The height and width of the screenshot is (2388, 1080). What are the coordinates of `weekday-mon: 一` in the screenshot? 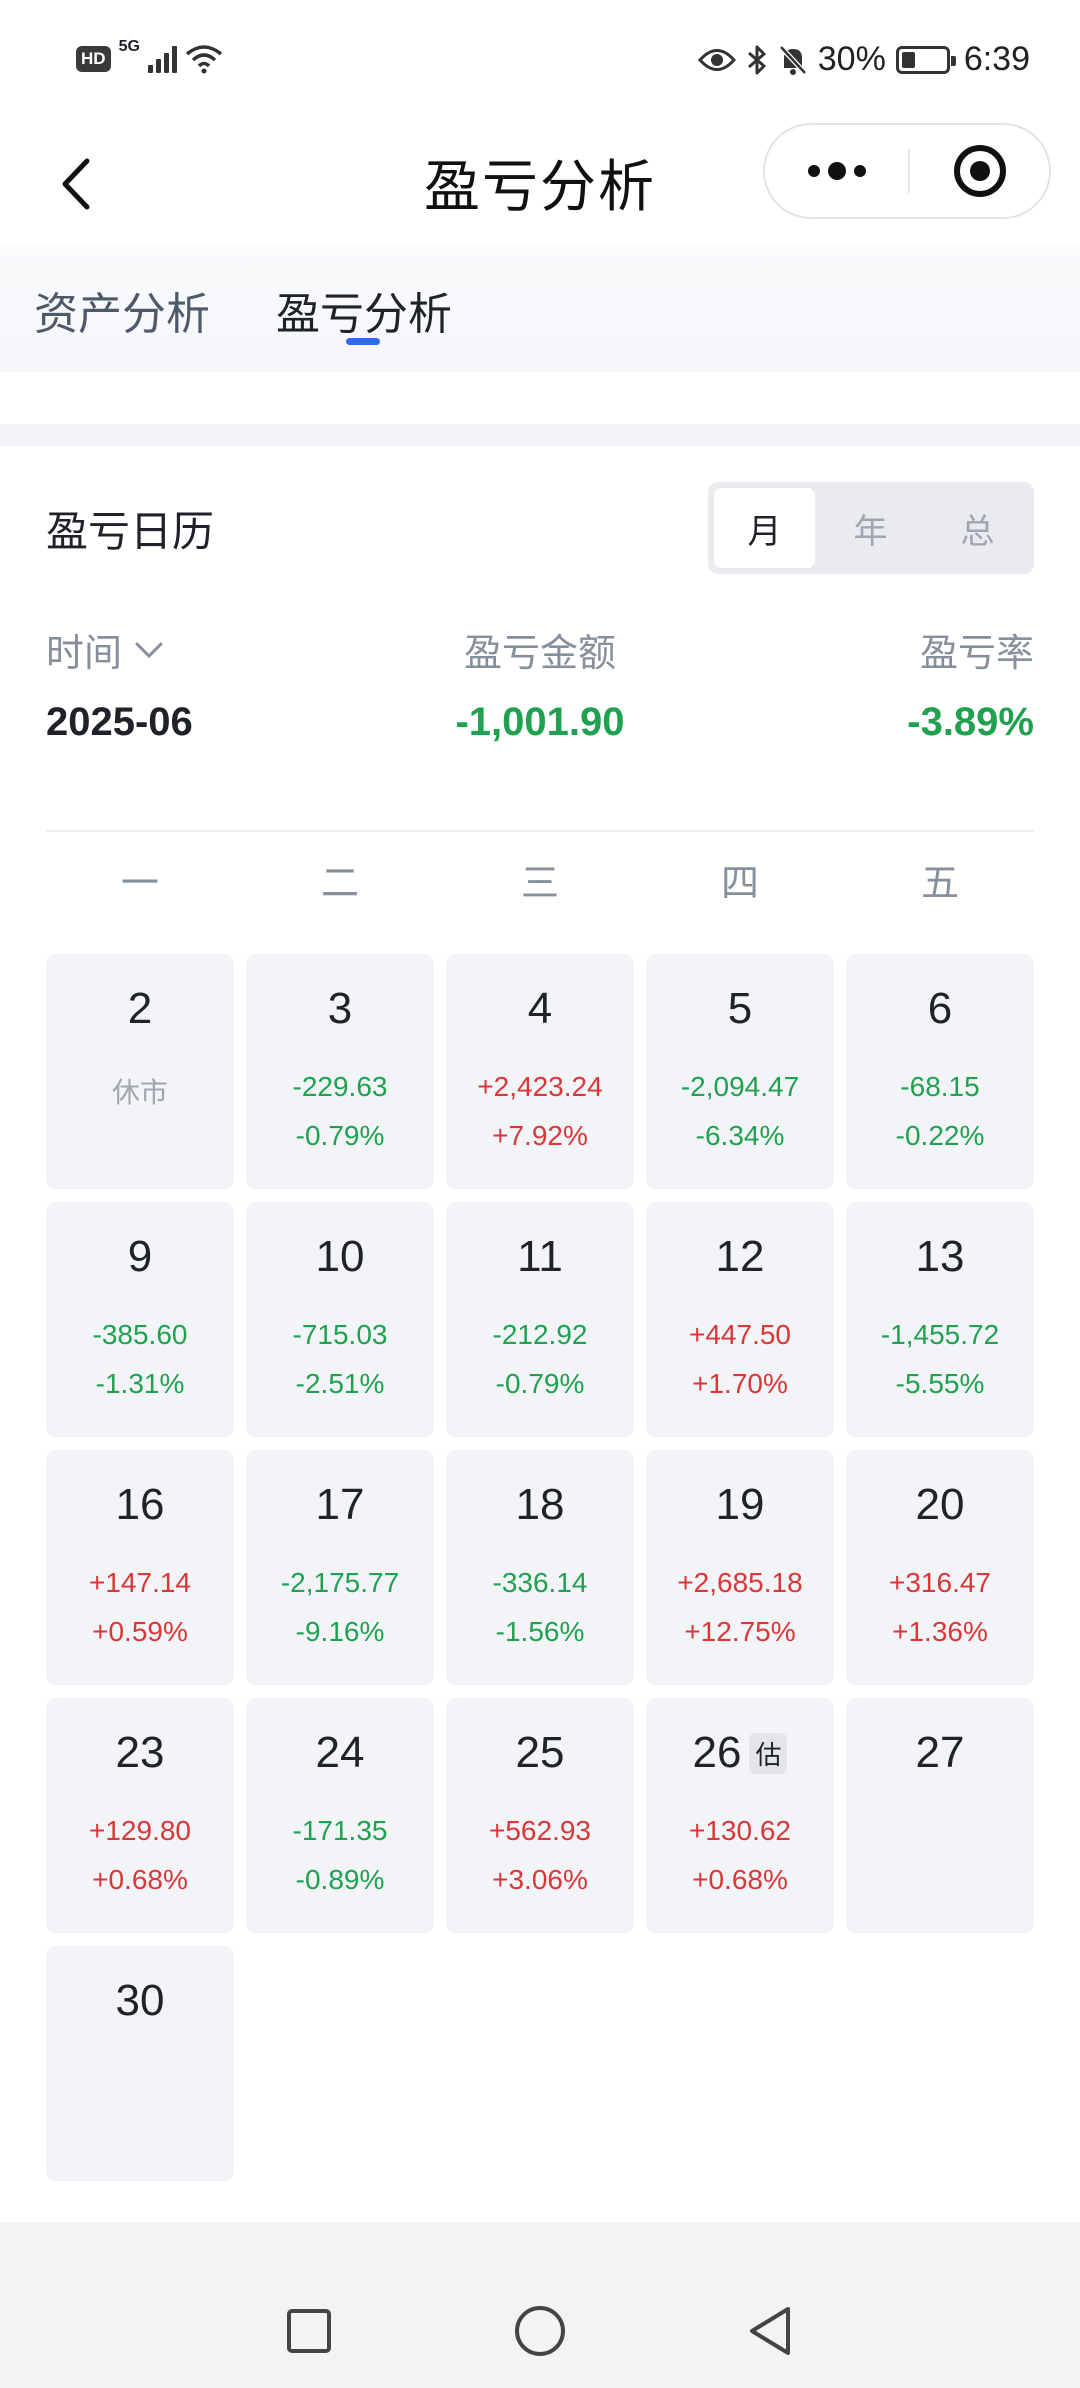 It's located at (139, 884).